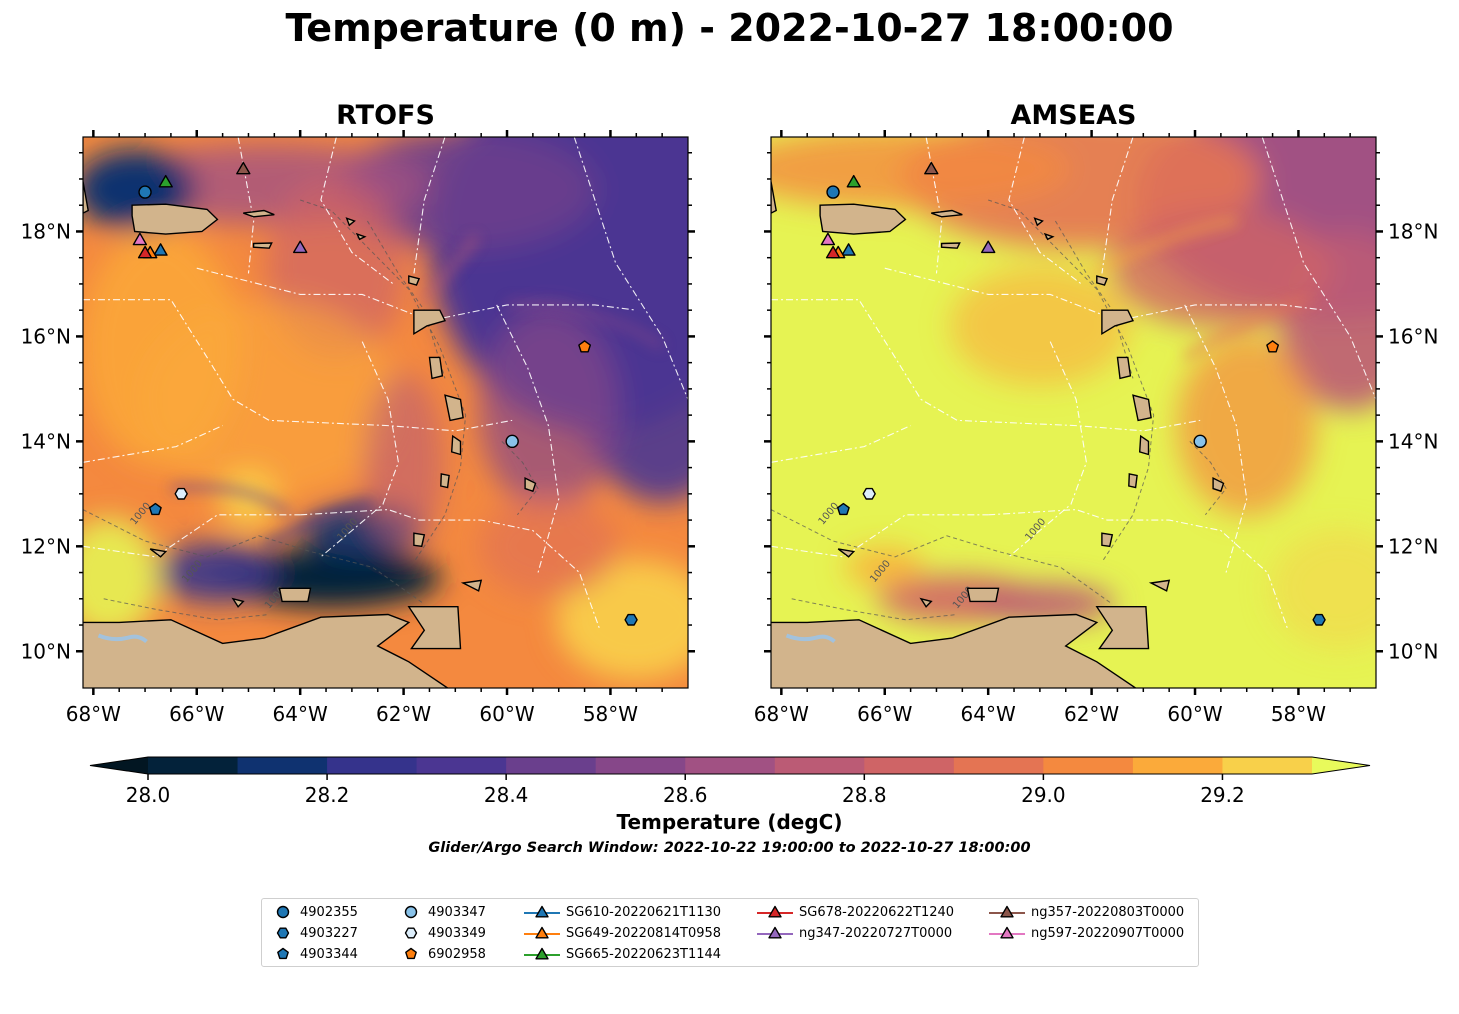 The image size is (1459, 1014). Describe the element at coordinates (329, 954) in the screenshot. I see `legend-label: 4903344` at that location.